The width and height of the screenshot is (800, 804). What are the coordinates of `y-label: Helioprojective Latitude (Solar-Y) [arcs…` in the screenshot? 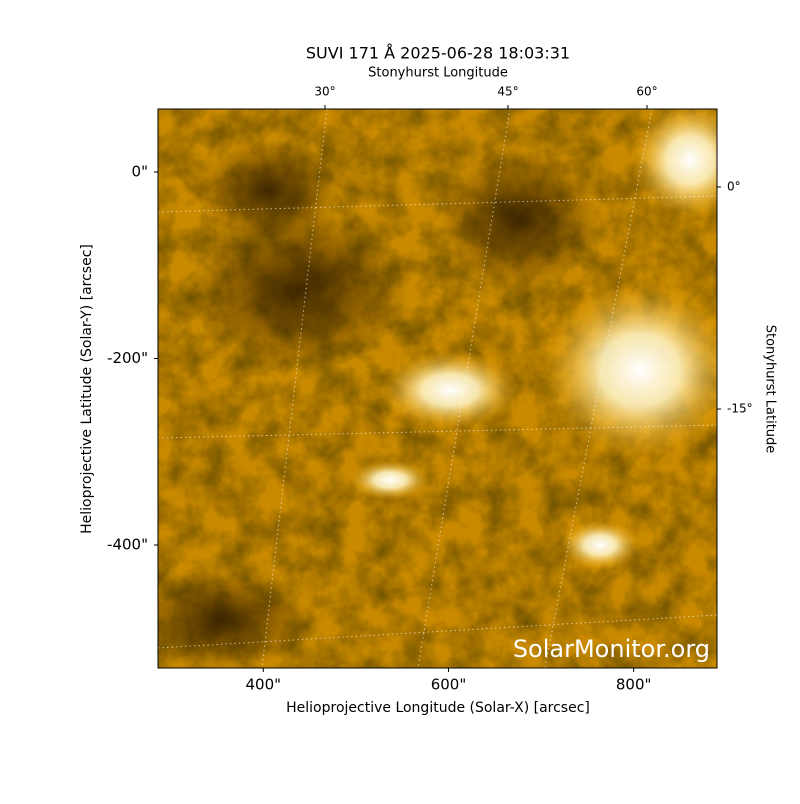 It's located at (87, 389).